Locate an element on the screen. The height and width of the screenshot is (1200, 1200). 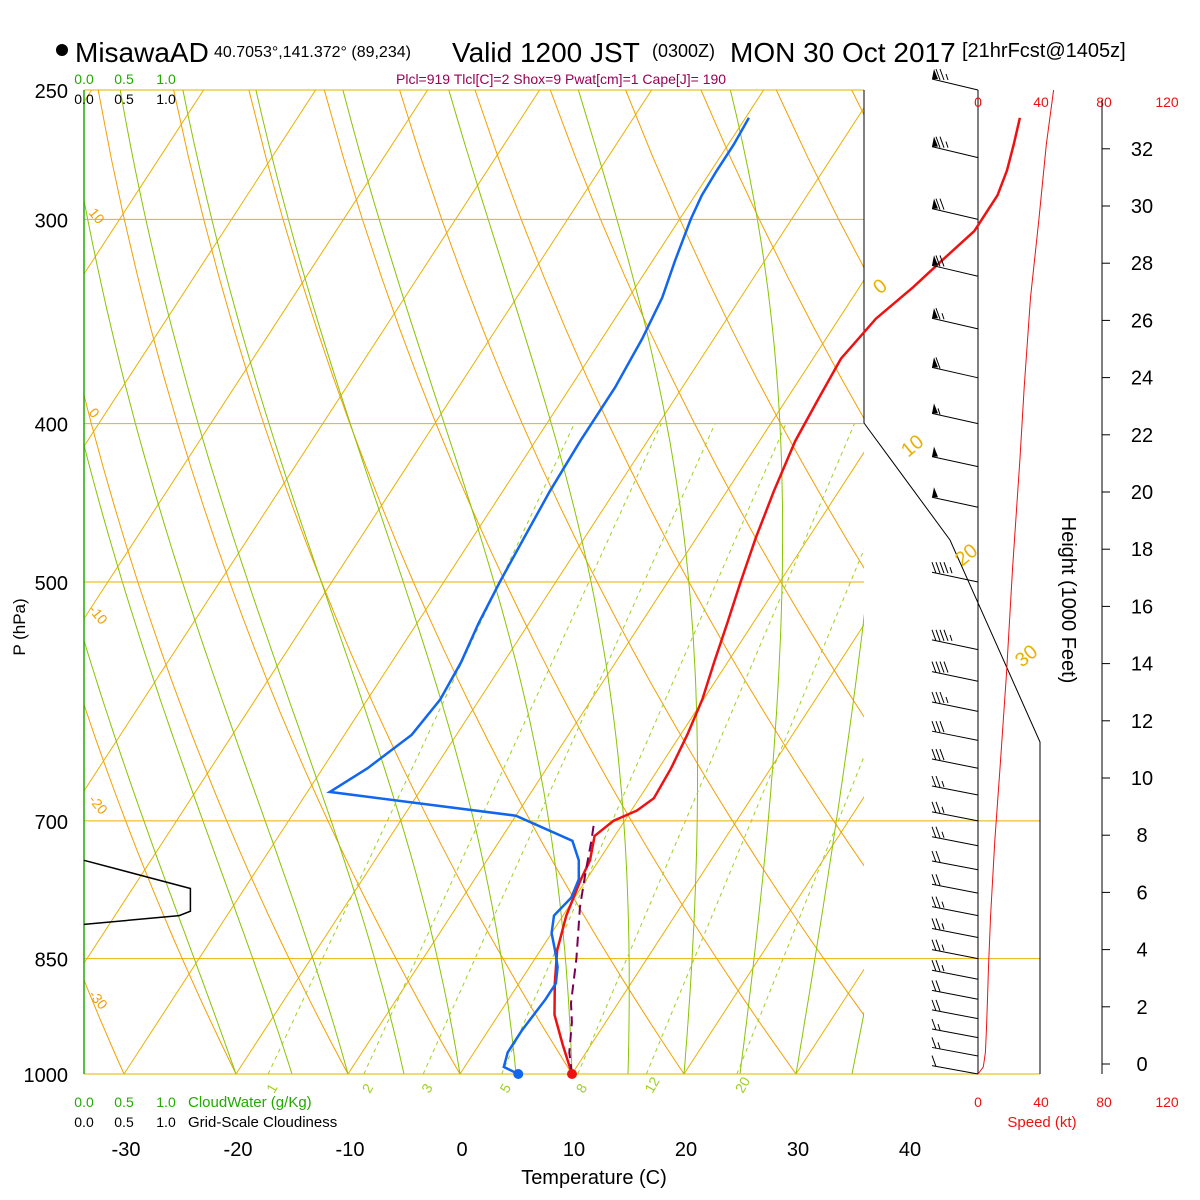
station-marker-icon is located at coordinates (62, 50).